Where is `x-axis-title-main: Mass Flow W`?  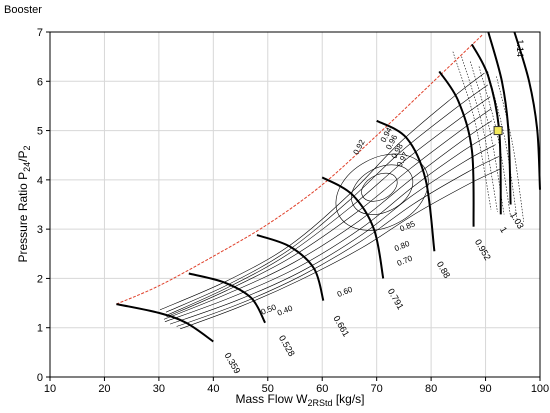
x-axis-title-main: Mass Flow W is located at coordinates (271, 399).